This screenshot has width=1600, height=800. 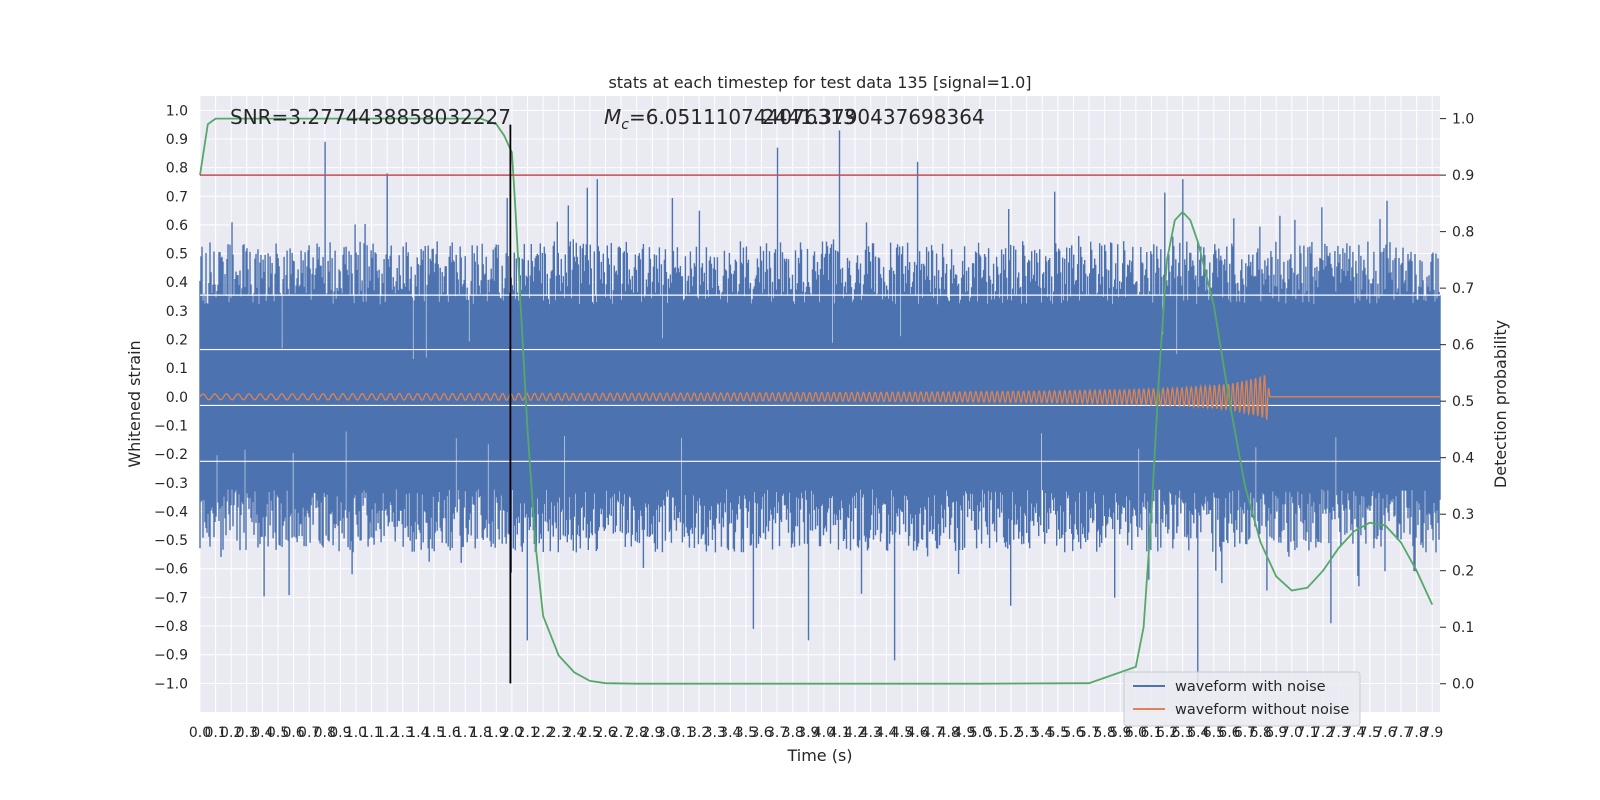 What do you see at coordinates (855, 733) in the screenshot?
I see `x-tick-label: 4.2` at bounding box center [855, 733].